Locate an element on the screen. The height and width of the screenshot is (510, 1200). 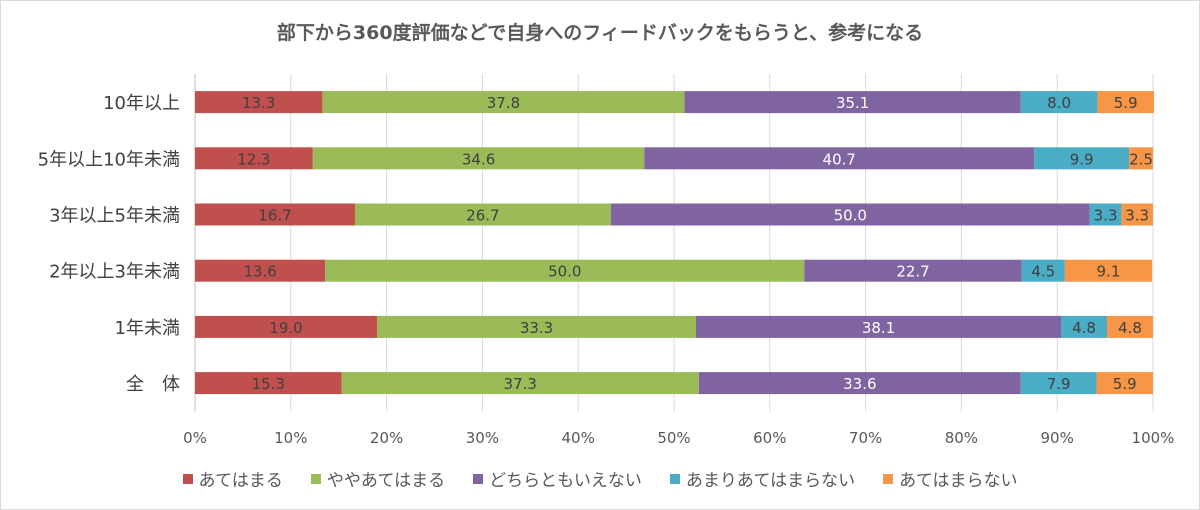
data-label: 37.8 is located at coordinates (503, 103).